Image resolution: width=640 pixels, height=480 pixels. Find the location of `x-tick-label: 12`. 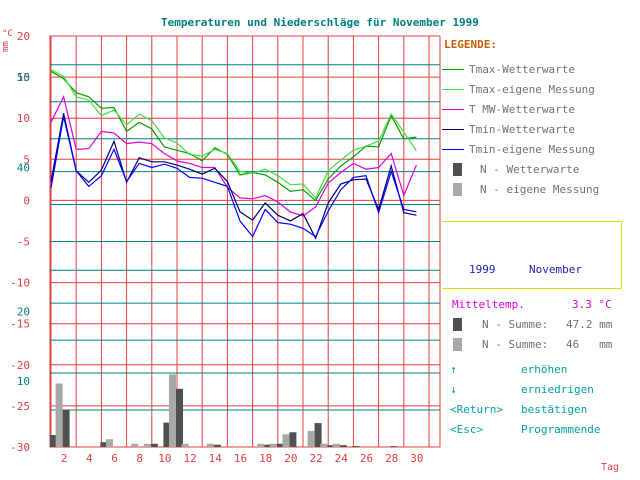

x-tick-label: 12 is located at coordinates (189, 458).